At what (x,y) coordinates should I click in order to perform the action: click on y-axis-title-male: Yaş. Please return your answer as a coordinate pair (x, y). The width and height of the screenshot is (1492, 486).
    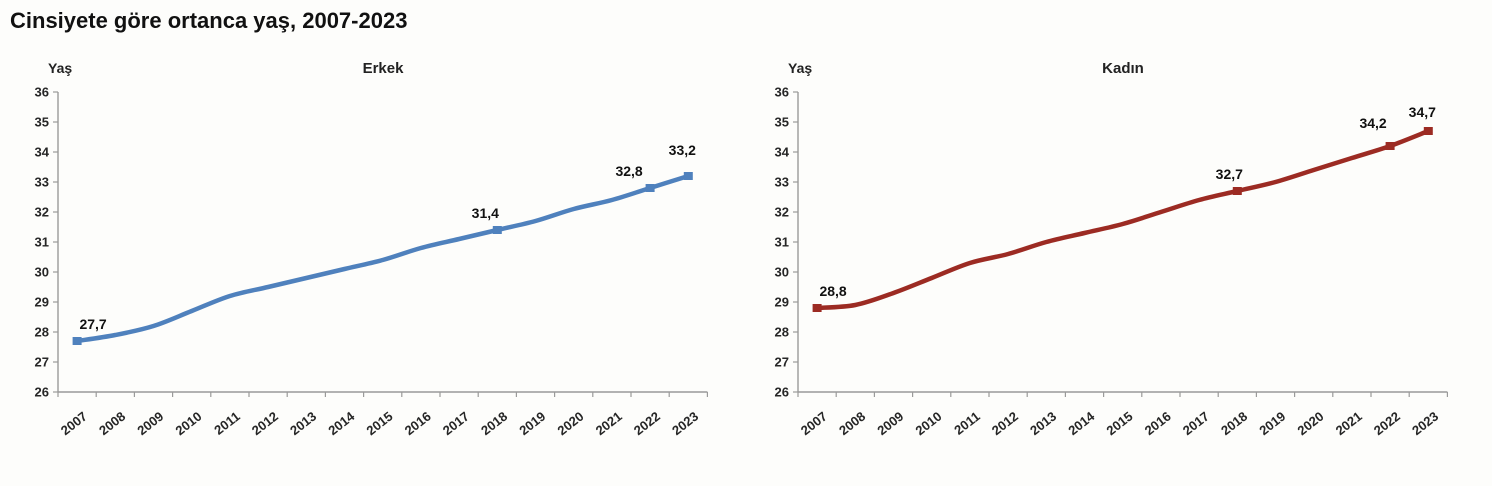
    Looking at the image, I should click on (60, 68).